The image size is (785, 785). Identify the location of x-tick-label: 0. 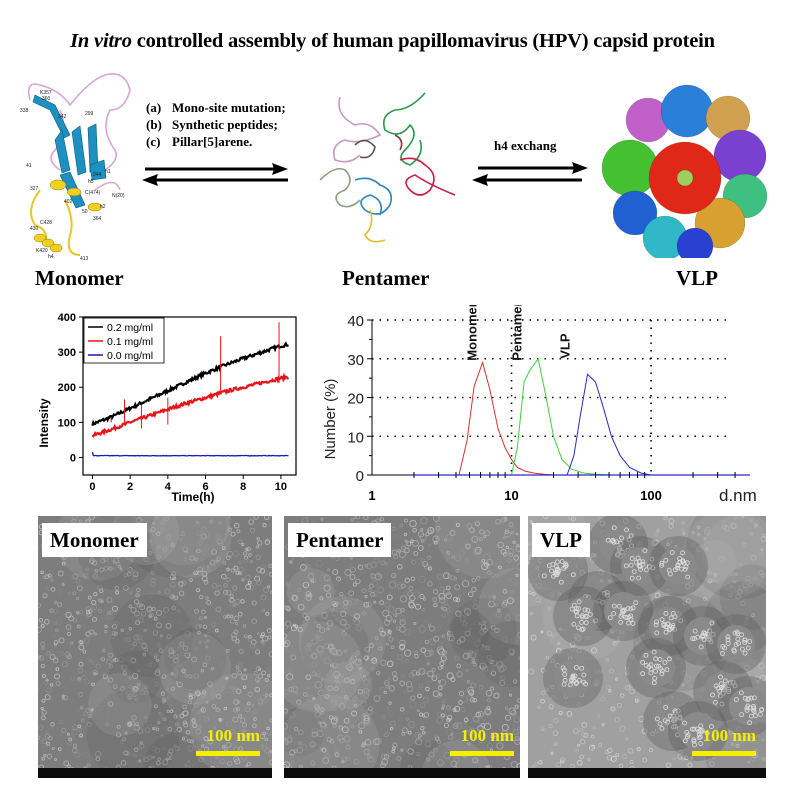
(92, 487).